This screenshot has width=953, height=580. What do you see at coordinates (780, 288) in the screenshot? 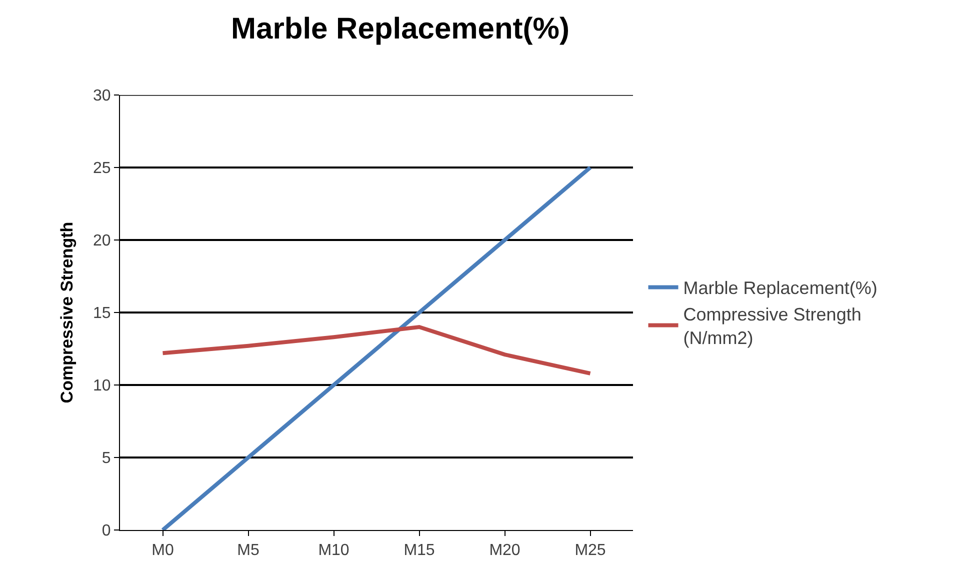
I see `legend-label: Marble Replacement(%)` at bounding box center [780, 288].